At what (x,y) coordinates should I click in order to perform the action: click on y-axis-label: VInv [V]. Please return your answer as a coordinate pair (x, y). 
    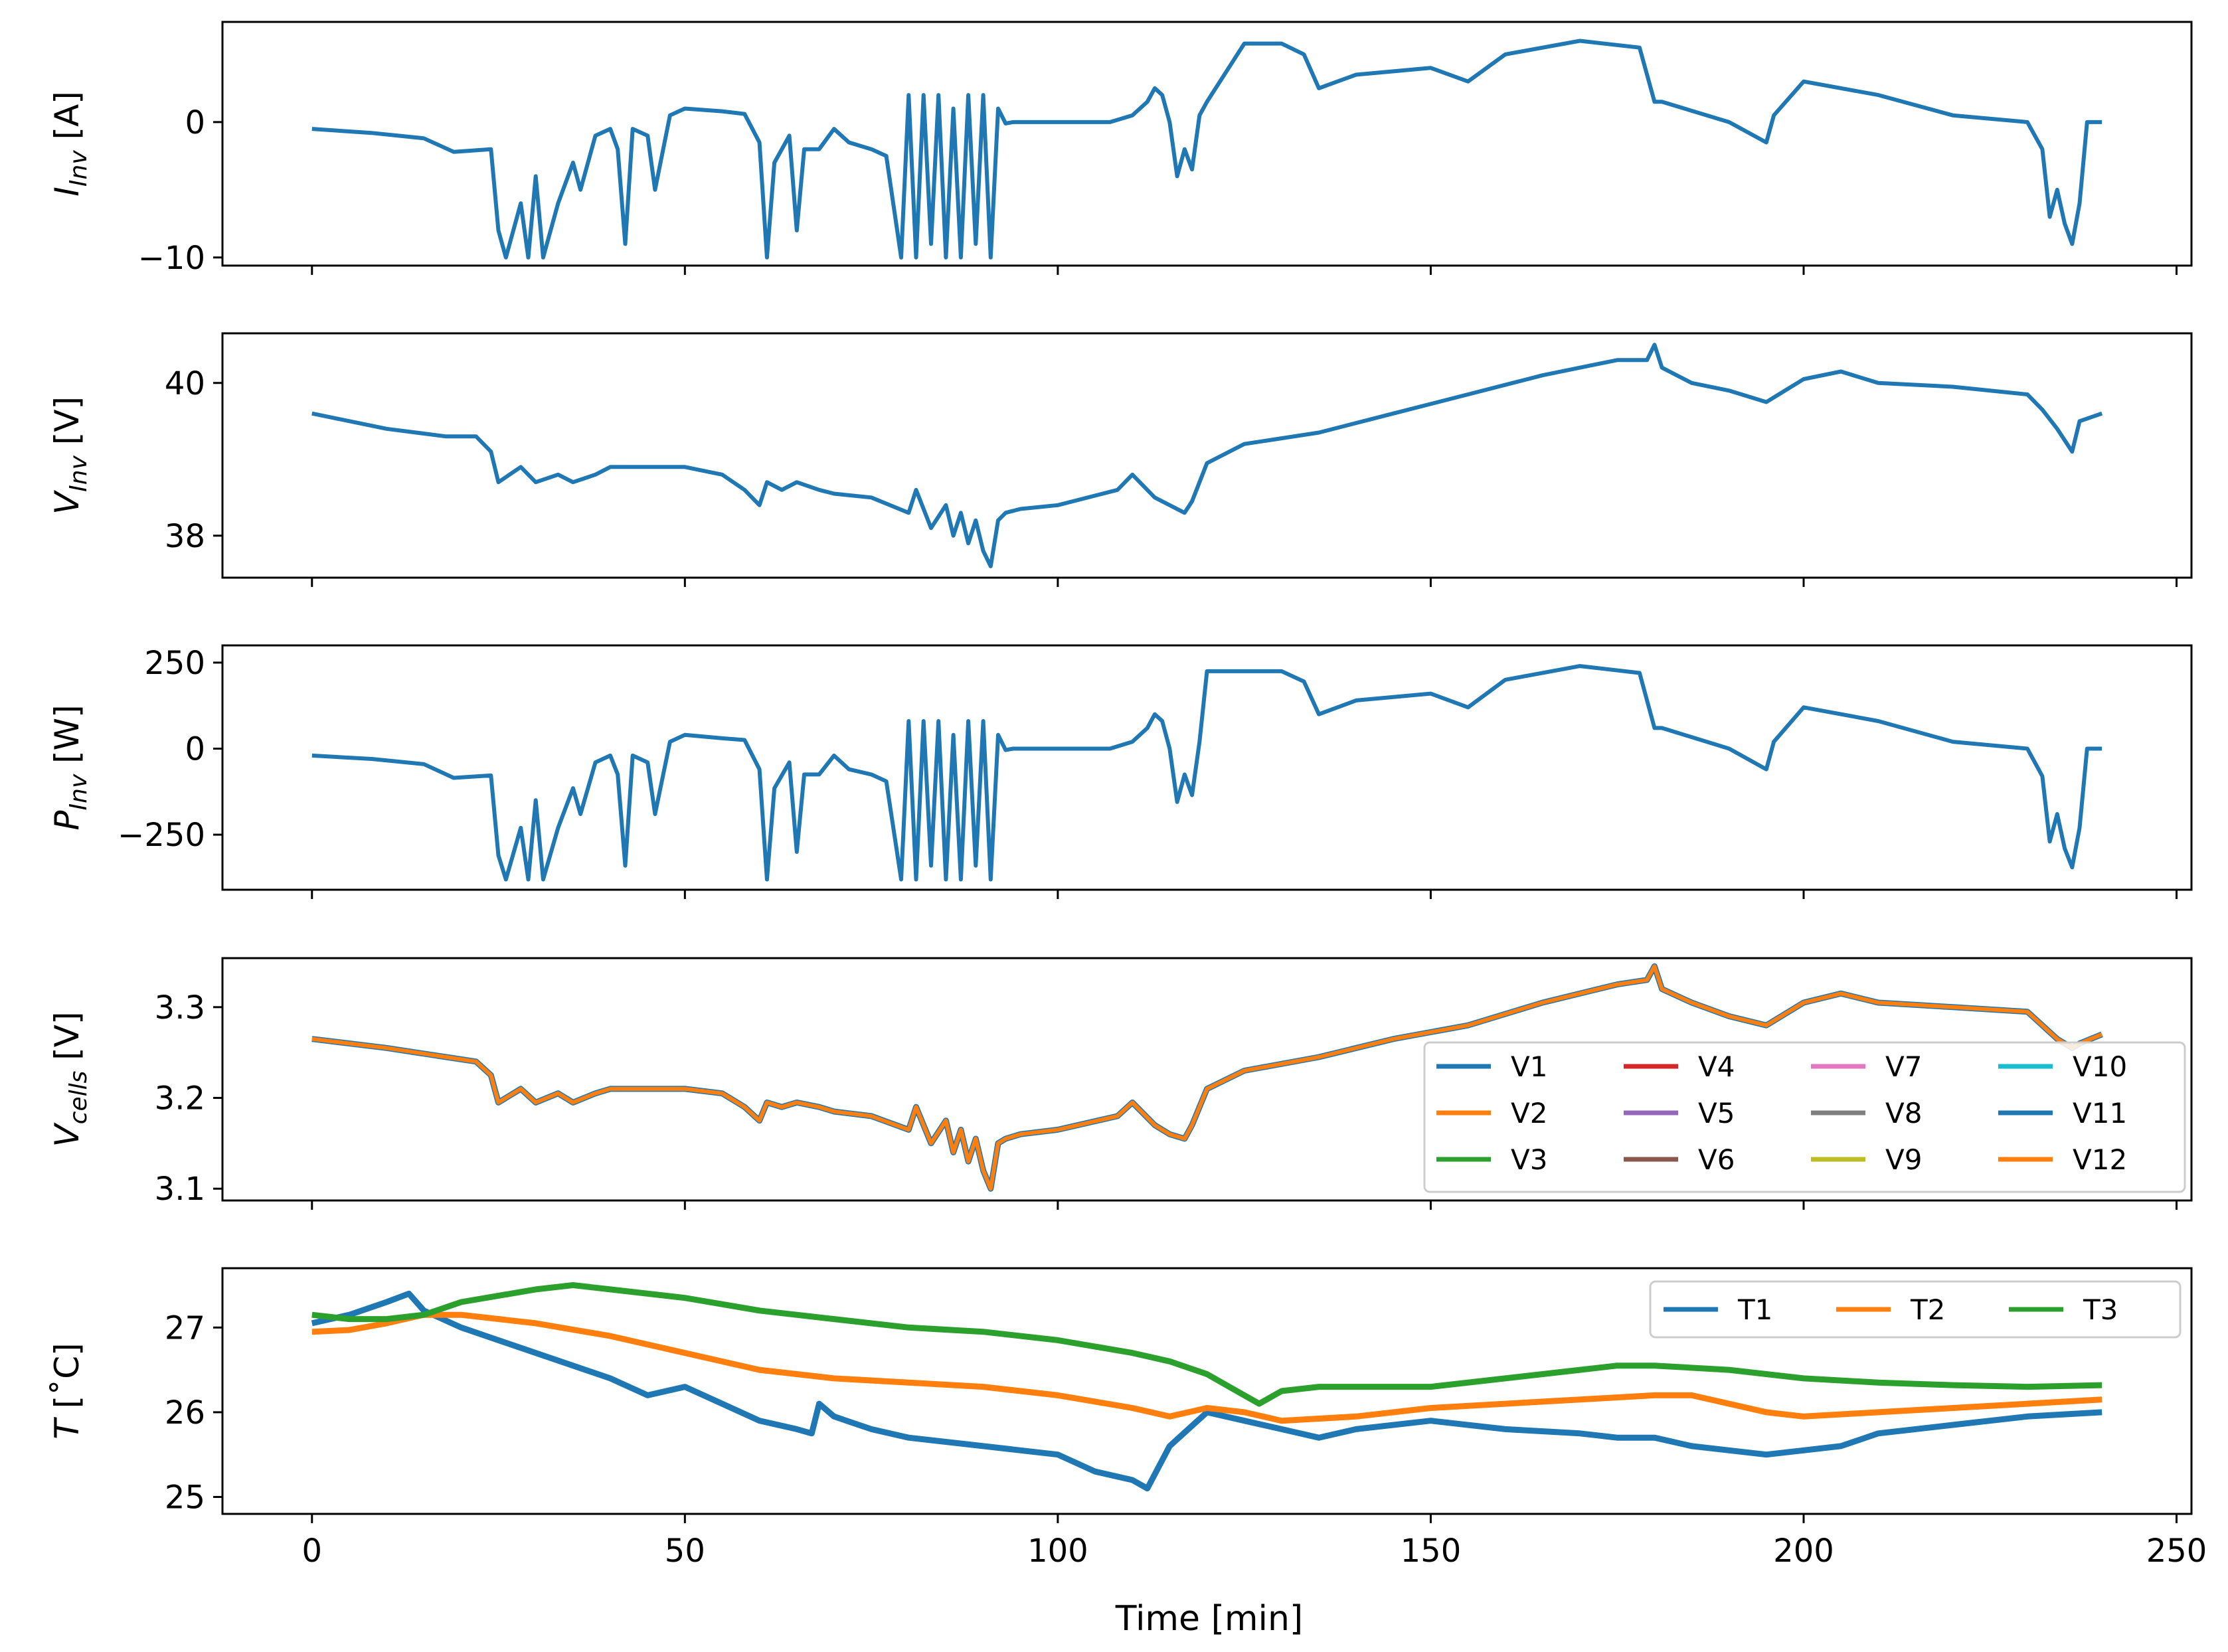
    Looking at the image, I should click on (70, 456).